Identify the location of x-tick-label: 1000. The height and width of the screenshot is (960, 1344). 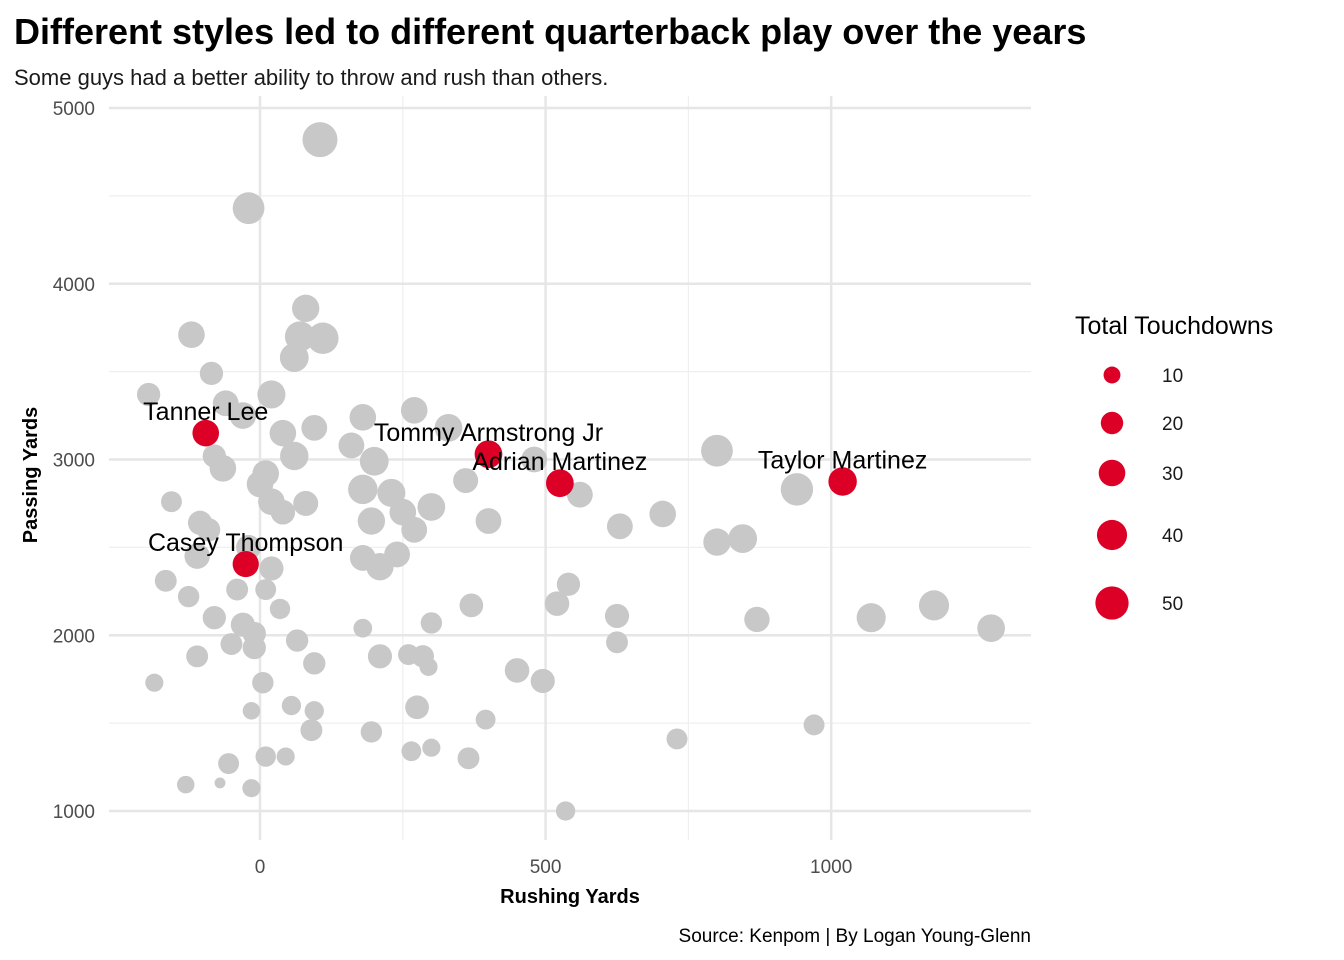
(831, 867).